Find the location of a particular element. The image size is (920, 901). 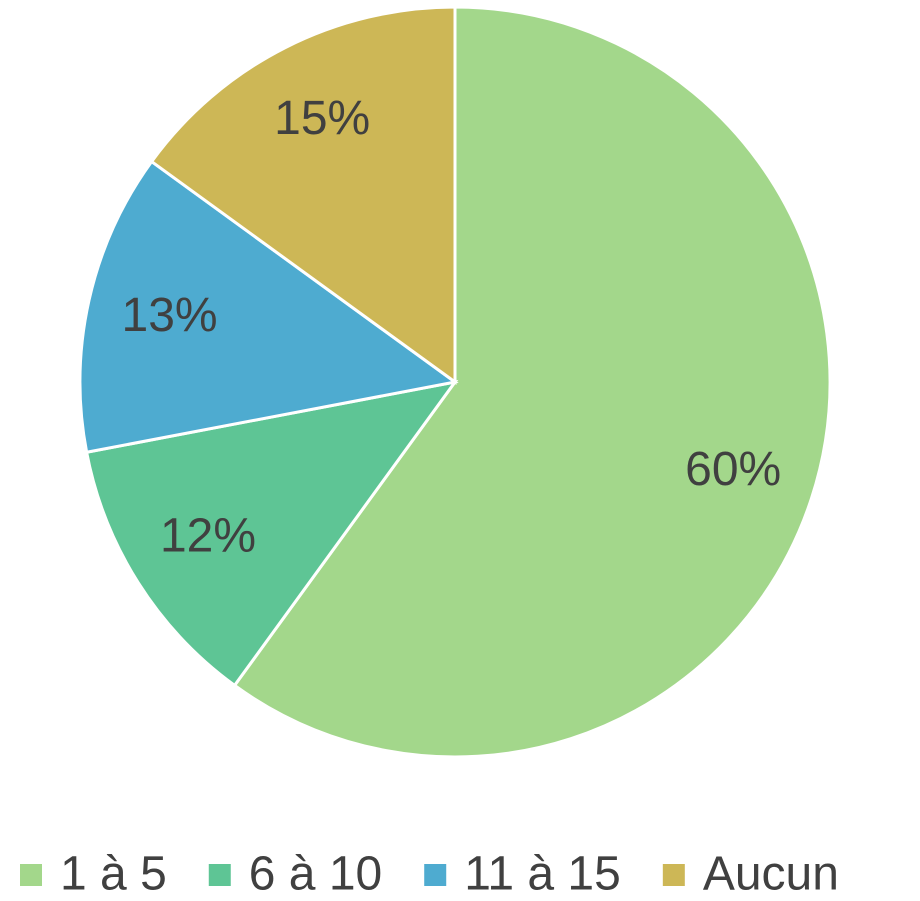

legend-label: 11 à 15 is located at coordinates (542, 874).